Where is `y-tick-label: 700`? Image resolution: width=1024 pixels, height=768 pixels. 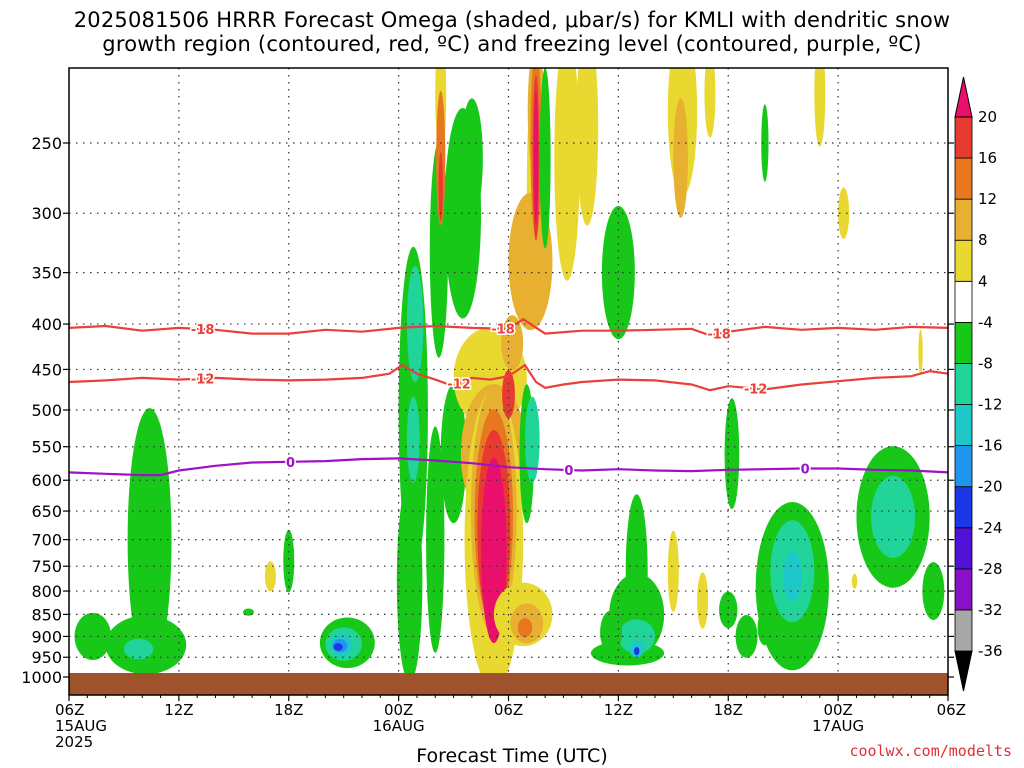
y-tick-label: 700 is located at coordinates (46, 540).